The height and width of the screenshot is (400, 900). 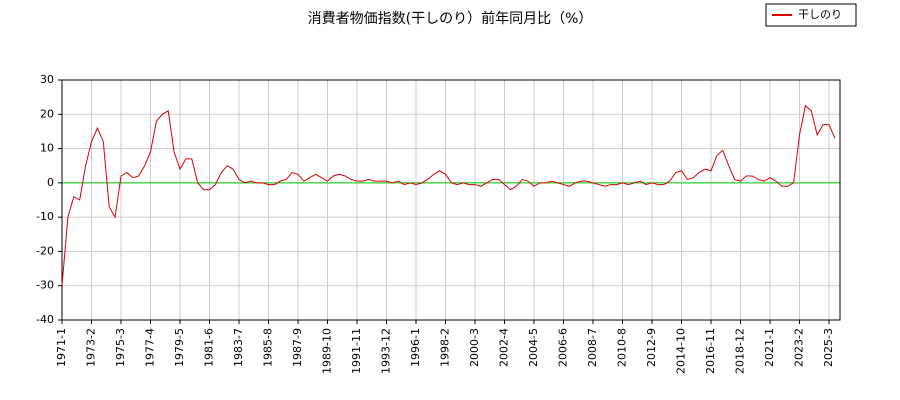 What do you see at coordinates (91, 347) in the screenshot?
I see `x-tick-label: 1973-2` at bounding box center [91, 347].